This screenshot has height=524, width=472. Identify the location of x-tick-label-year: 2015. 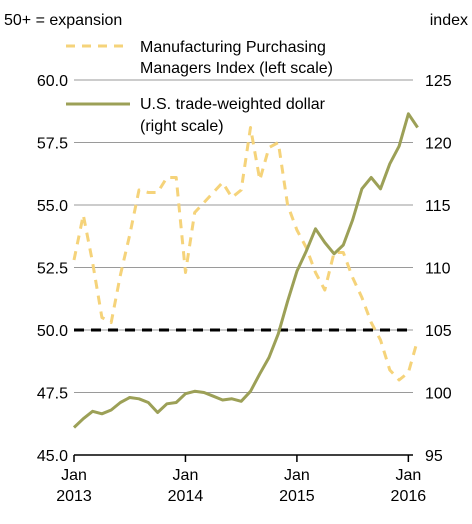
(297, 496).